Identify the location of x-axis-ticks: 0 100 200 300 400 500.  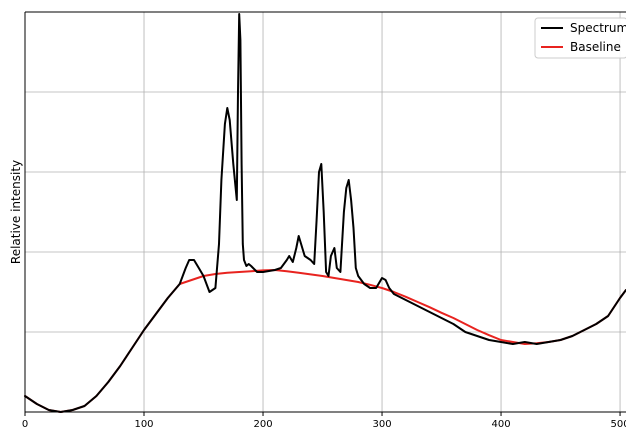
(324, 420).